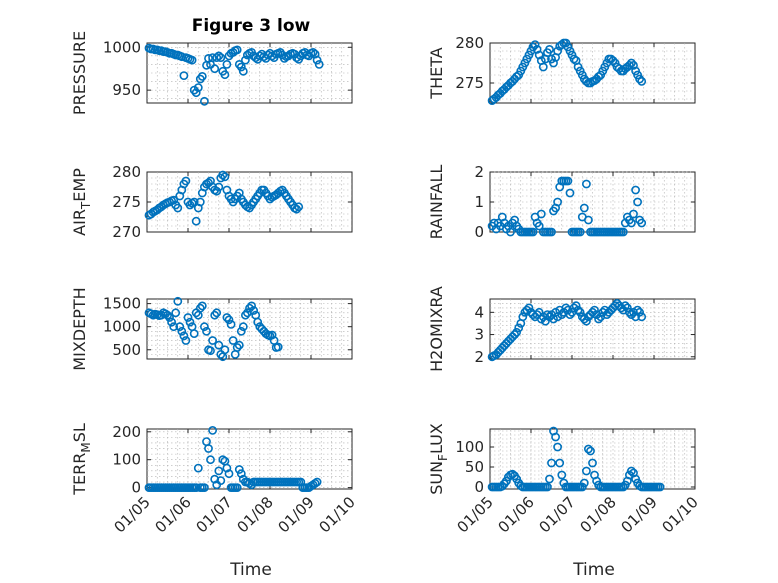 Image resolution: width=778 pixels, height=583 pixels. Describe the element at coordinates (479, 335) in the screenshot. I see `y-tick-label: 3` at that location.